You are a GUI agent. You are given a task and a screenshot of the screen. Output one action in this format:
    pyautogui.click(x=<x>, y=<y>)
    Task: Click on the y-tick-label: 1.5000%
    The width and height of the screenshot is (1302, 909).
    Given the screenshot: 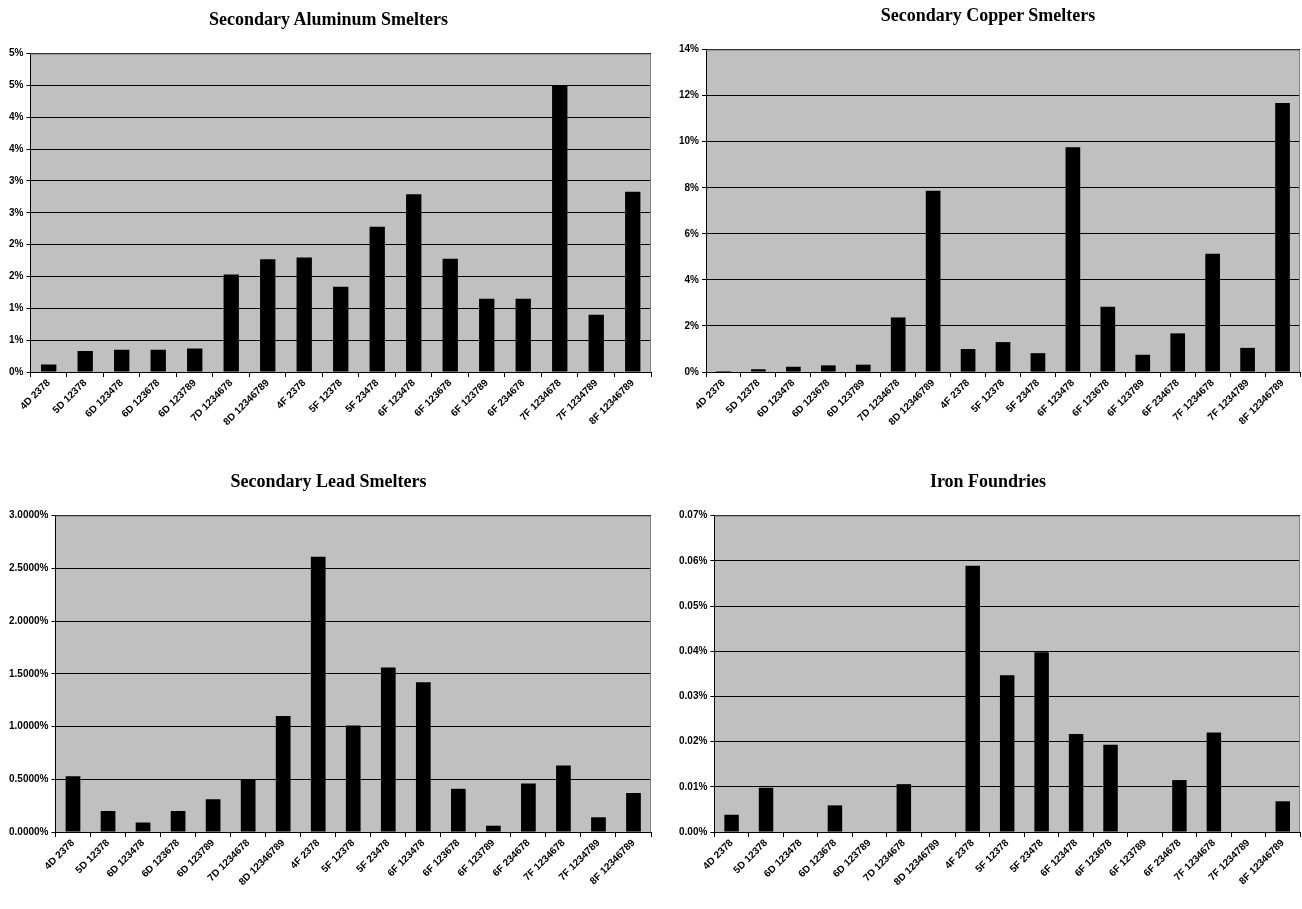 What is the action you would take?
    pyautogui.click(x=28, y=673)
    